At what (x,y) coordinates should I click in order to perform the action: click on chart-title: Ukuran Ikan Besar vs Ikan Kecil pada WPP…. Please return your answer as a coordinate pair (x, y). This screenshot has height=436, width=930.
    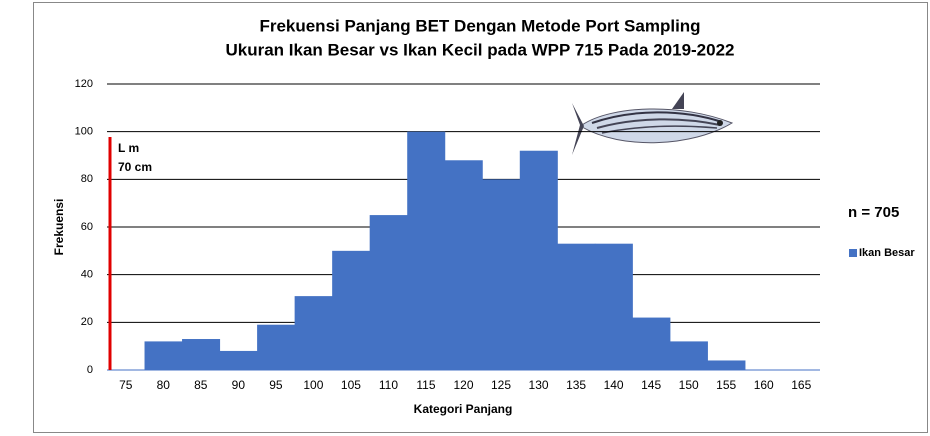
    Looking at the image, I should click on (479, 49).